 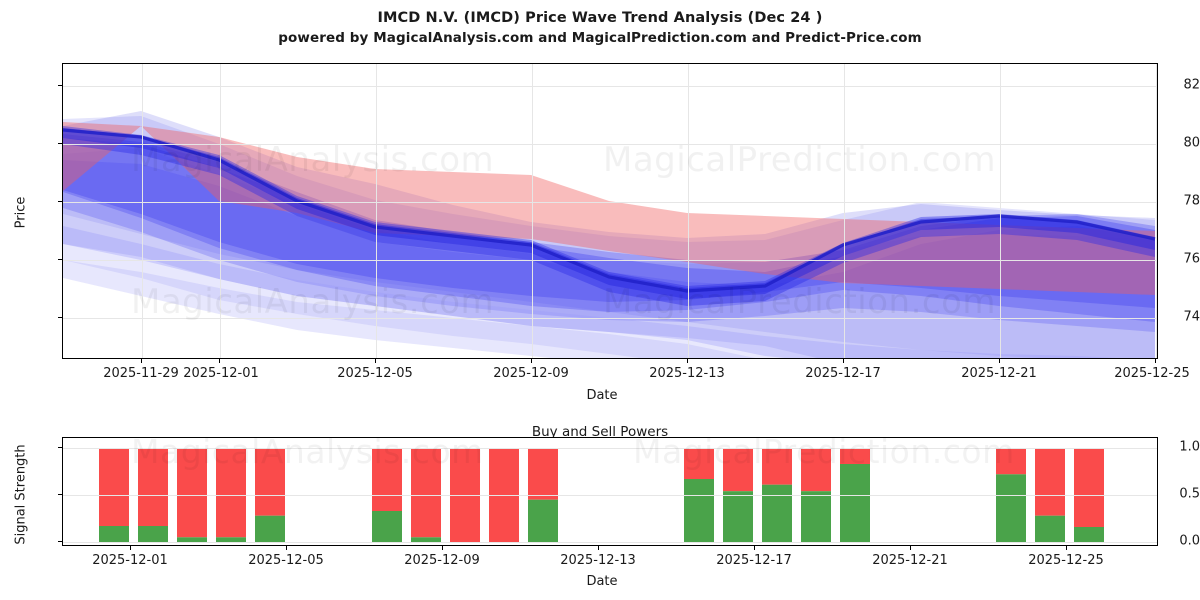 What do you see at coordinates (21, 494) in the screenshot?
I see `powers-chart-ylabel: Signal Strength` at bounding box center [21, 494].